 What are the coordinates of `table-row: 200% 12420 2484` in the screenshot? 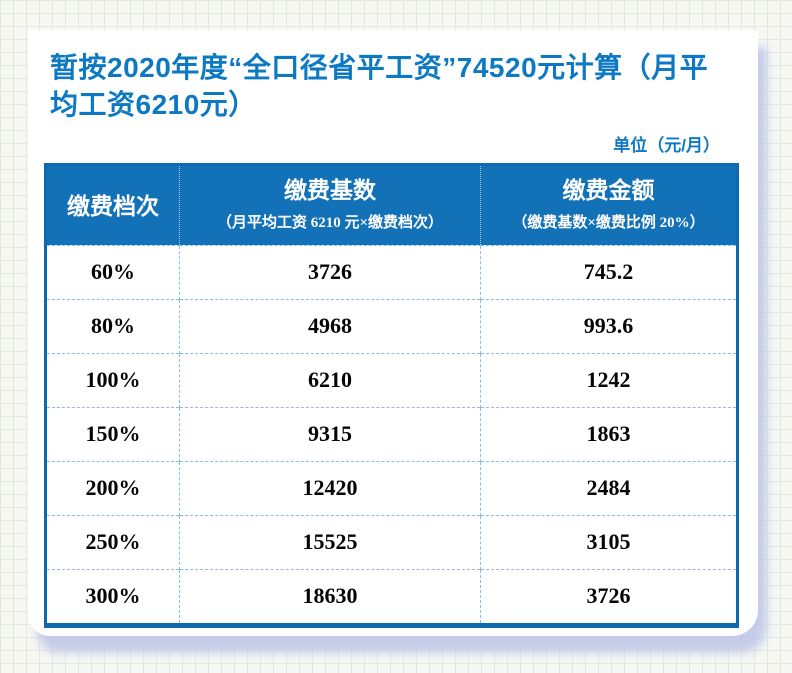 It's located at (391, 487).